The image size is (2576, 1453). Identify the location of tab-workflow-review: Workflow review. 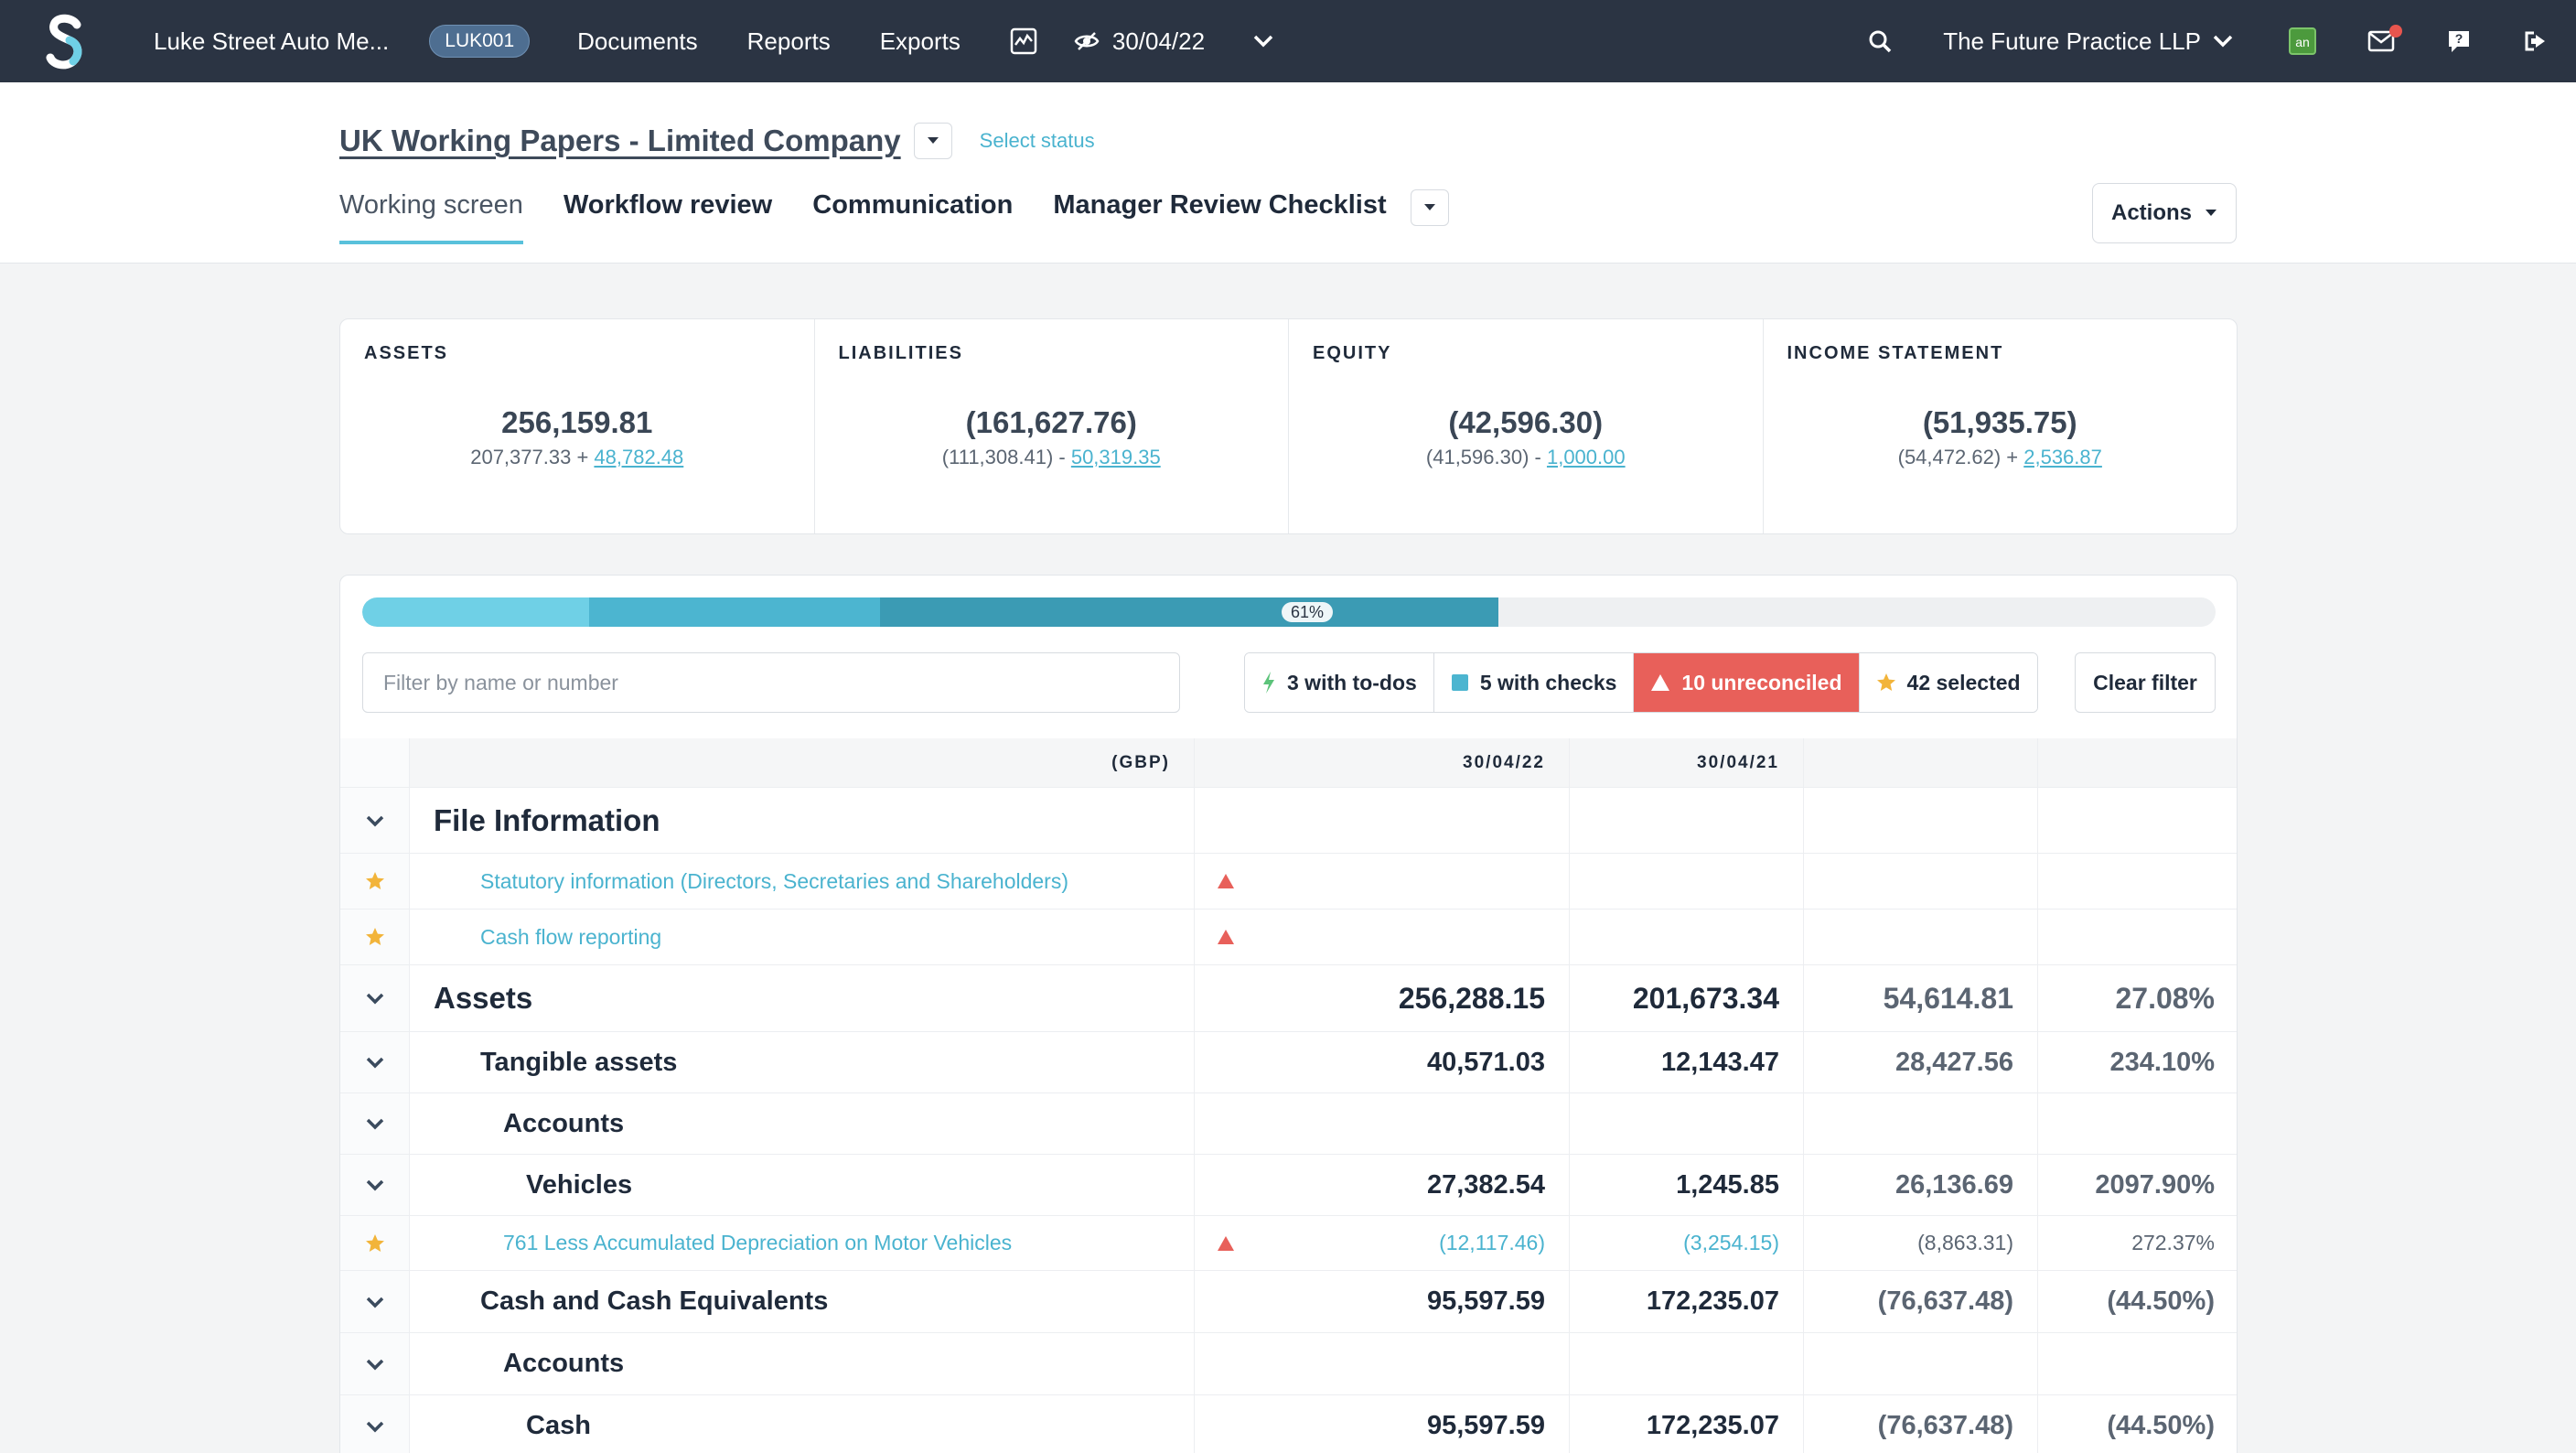
(668, 205).